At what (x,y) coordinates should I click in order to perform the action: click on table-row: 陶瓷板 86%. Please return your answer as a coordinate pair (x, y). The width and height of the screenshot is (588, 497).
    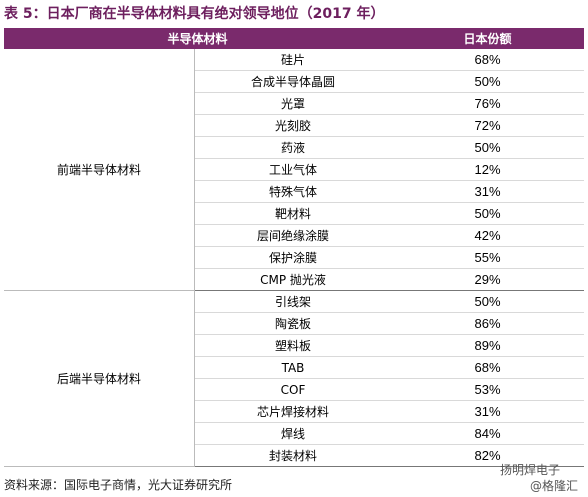
    Looking at the image, I should click on (294, 323).